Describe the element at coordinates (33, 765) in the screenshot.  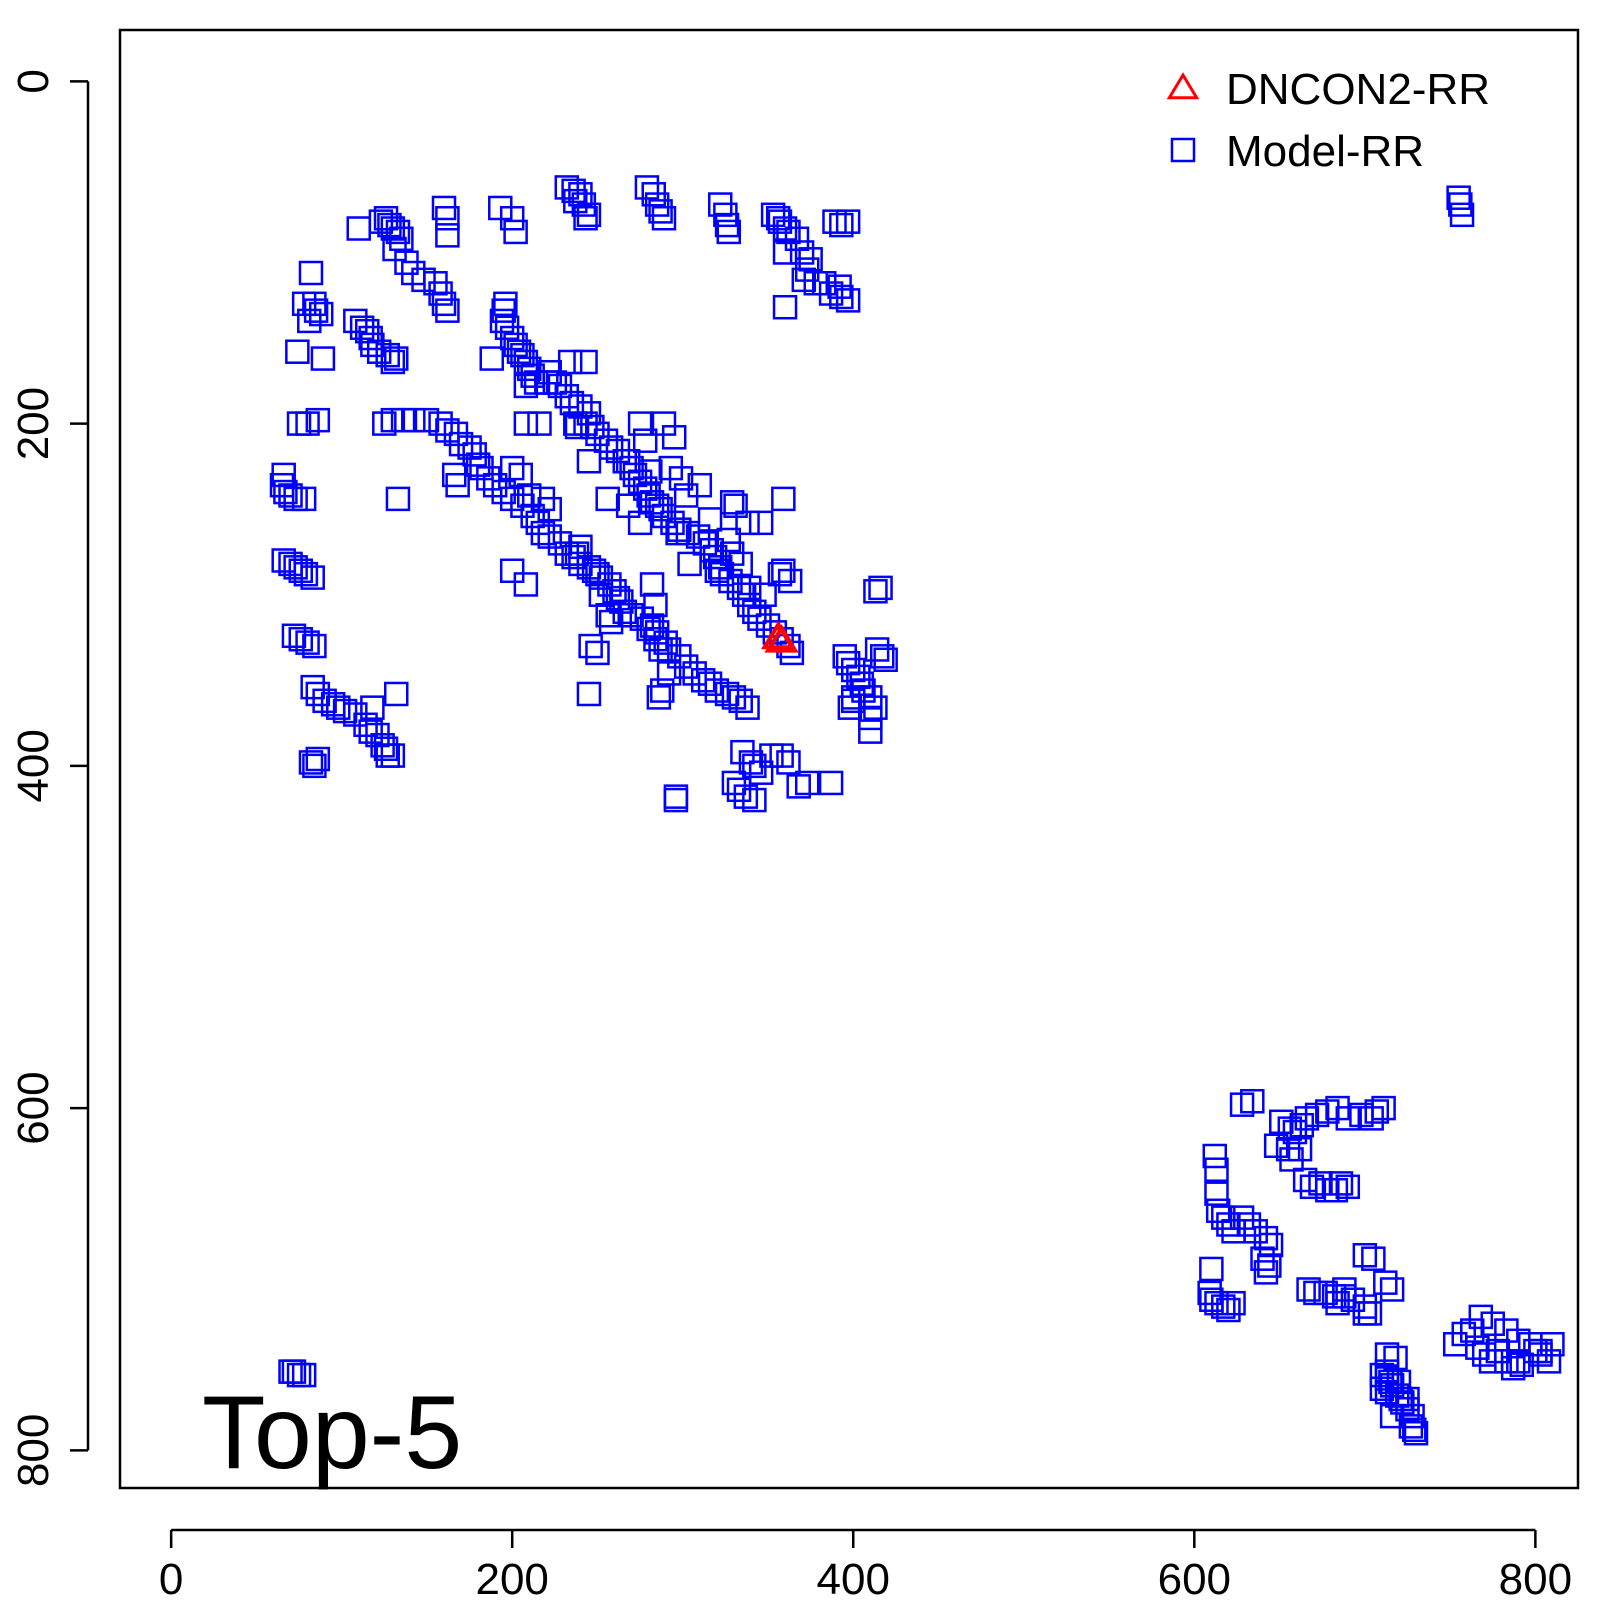
I see `y-tick-label: 400` at that location.